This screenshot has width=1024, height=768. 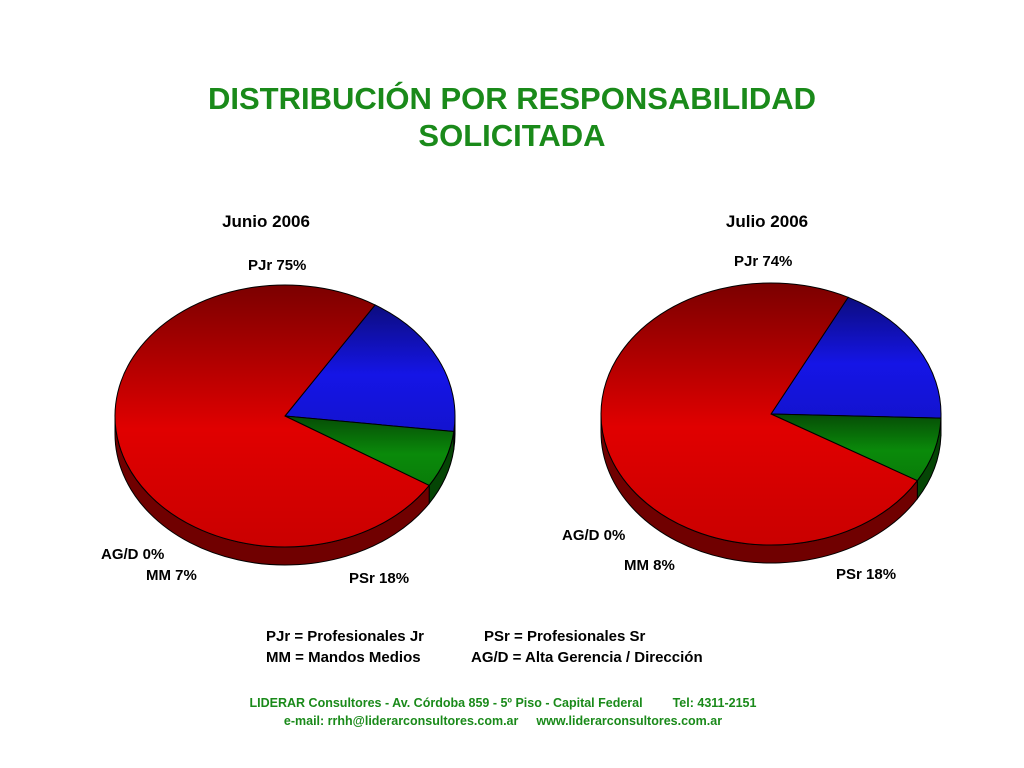 What do you see at coordinates (565, 636) in the screenshot?
I see `legend-psr: PSr = Profesionales Sr` at bounding box center [565, 636].